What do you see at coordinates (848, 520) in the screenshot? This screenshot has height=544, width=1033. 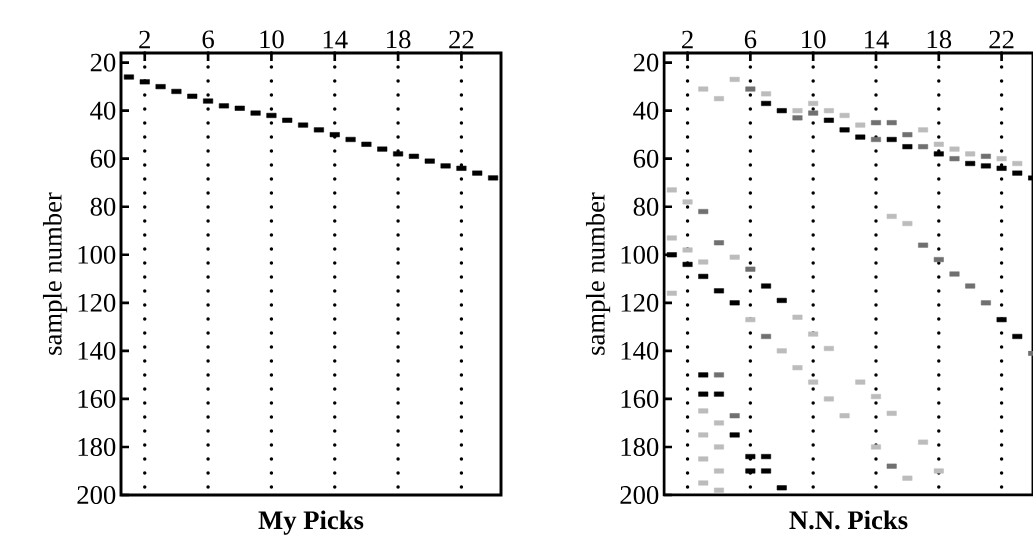 I see `x-axis-title: N.N. Picks` at bounding box center [848, 520].